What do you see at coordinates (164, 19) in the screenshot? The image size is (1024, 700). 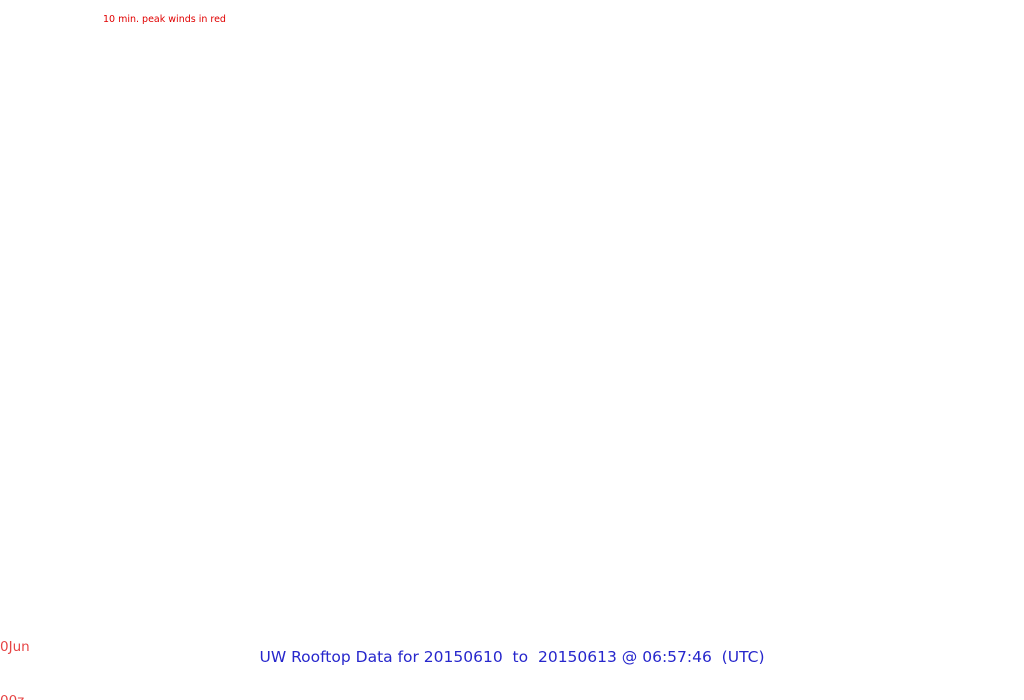 I see `peak-wind-annotation: 10 min. peak winds in red` at bounding box center [164, 19].